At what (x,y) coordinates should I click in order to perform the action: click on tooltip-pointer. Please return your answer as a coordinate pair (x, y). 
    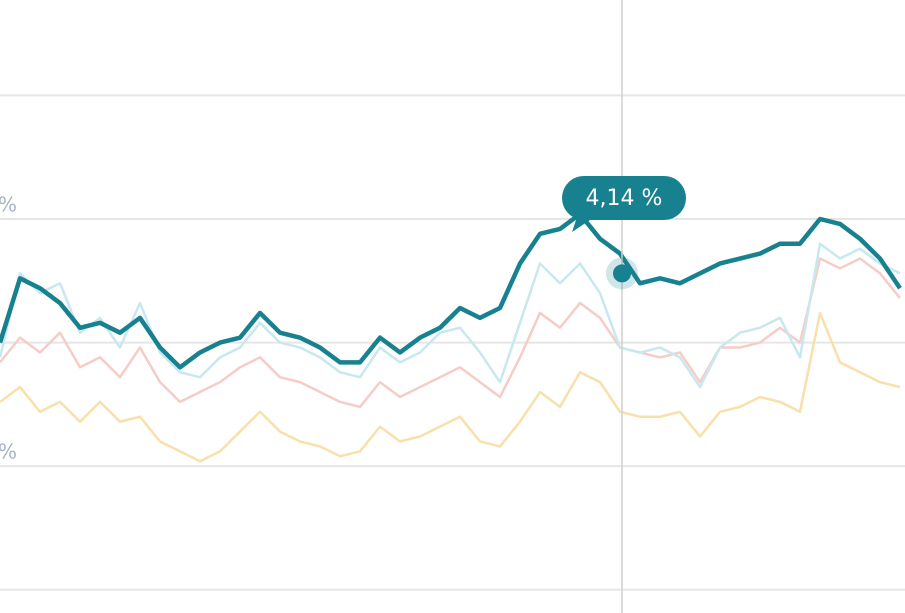
    Looking at the image, I should click on (584, 223).